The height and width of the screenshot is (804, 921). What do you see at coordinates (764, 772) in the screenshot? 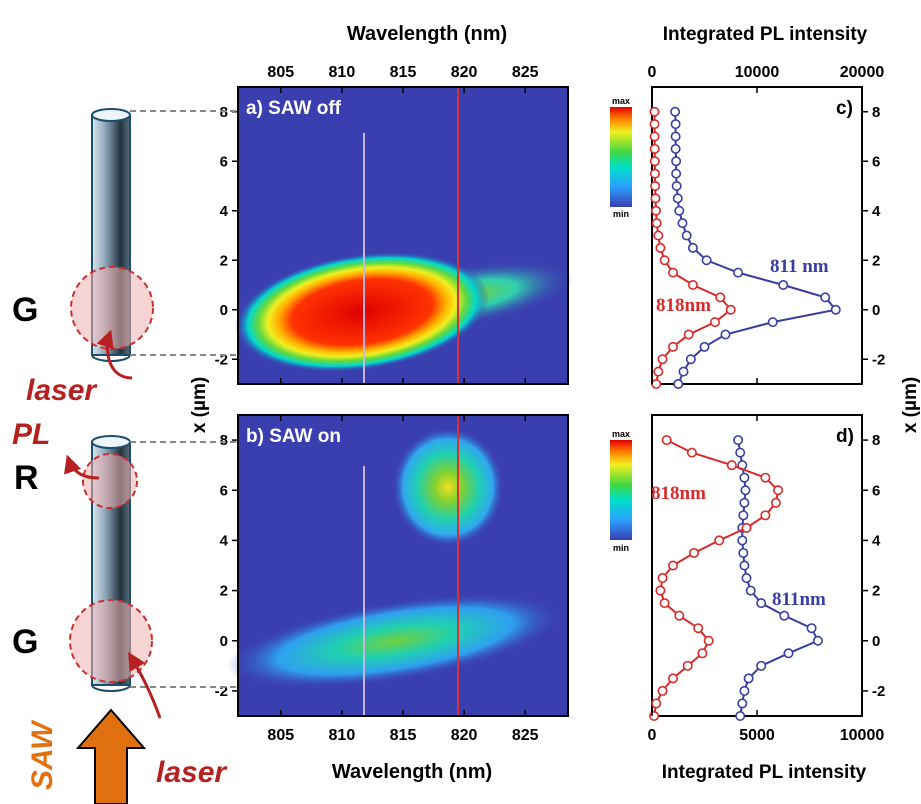
I see `intensity-bottom-label: Integrated PL intensity` at bounding box center [764, 772].